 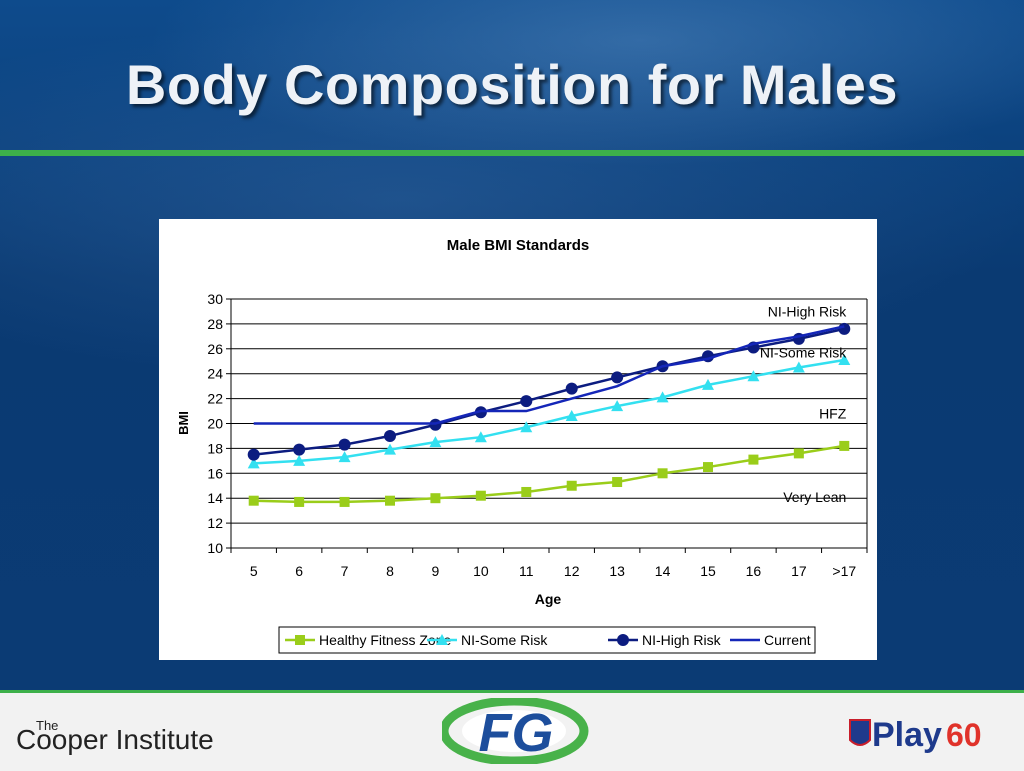 I want to click on chart-title: Male BMI Standards, so click(x=518, y=245).